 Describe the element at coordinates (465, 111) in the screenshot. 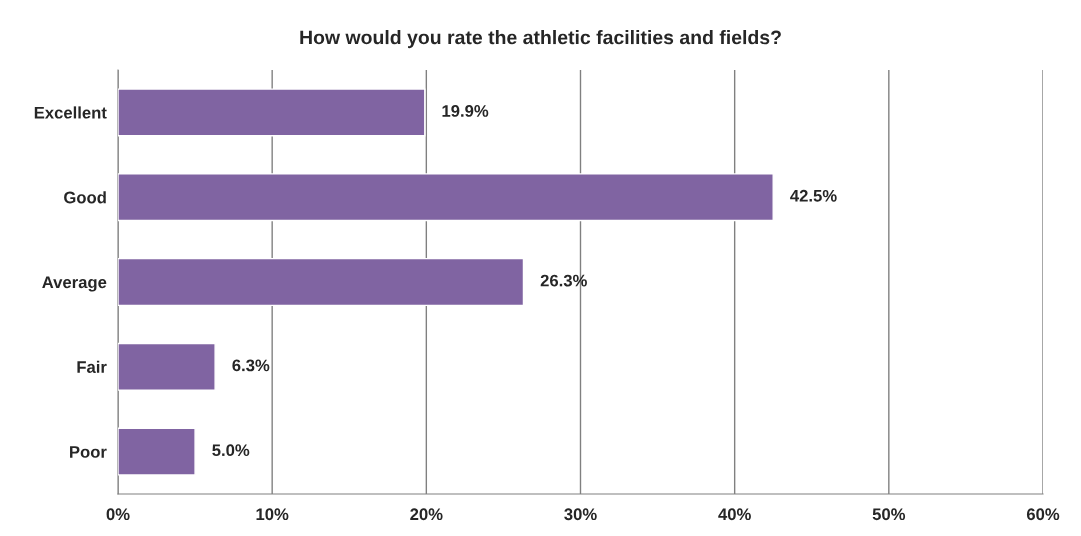

I see `data-label: 19.9%` at that location.